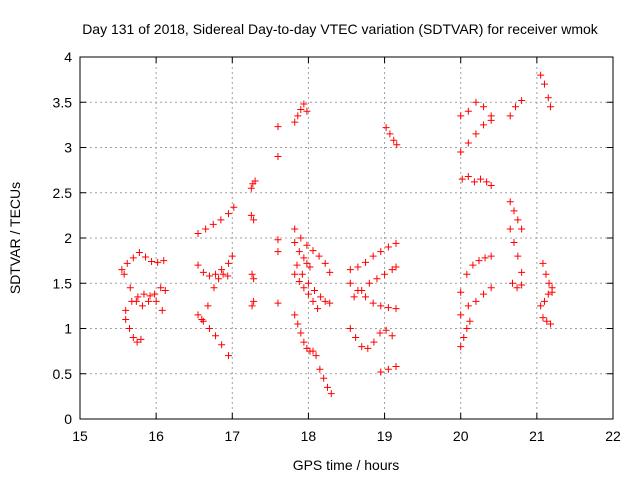  Describe the element at coordinates (68, 148) in the screenshot. I see `y-tick-label: 3` at that location.